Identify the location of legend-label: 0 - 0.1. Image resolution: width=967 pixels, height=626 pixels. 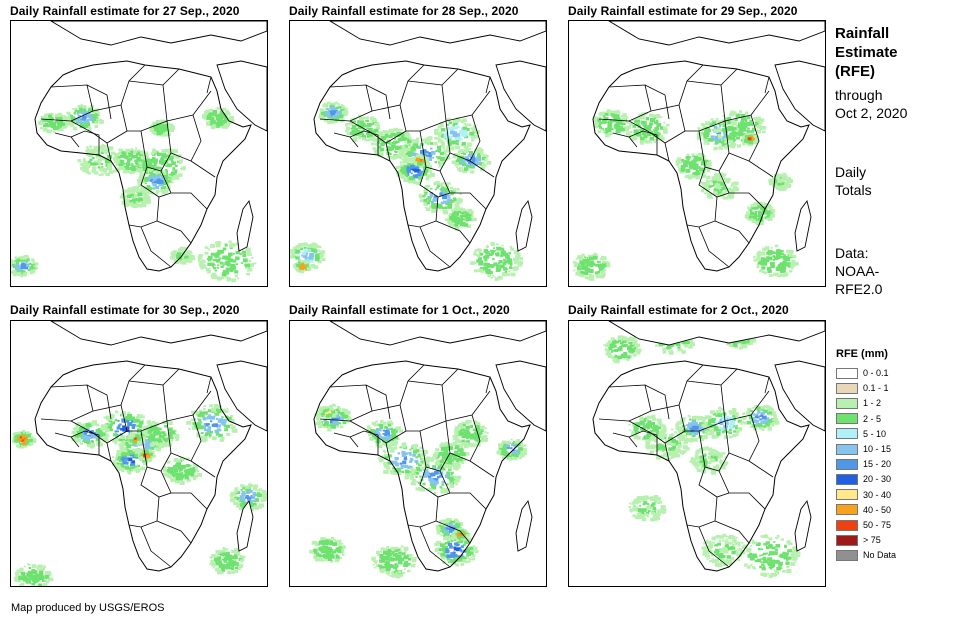
(876, 373).